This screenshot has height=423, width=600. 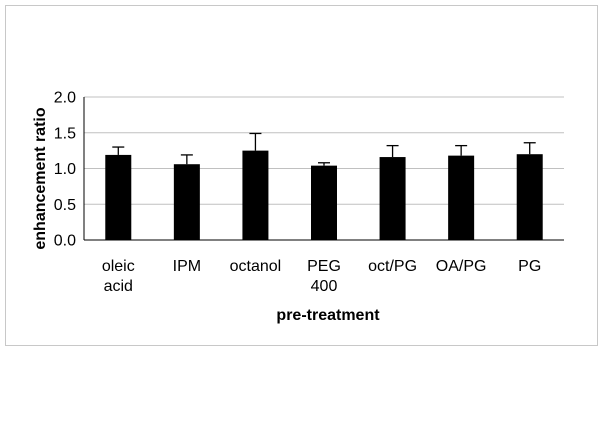 What do you see at coordinates (328, 315) in the screenshot?
I see `x-axis-title: pre-treatment` at bounding box center [328, 315].